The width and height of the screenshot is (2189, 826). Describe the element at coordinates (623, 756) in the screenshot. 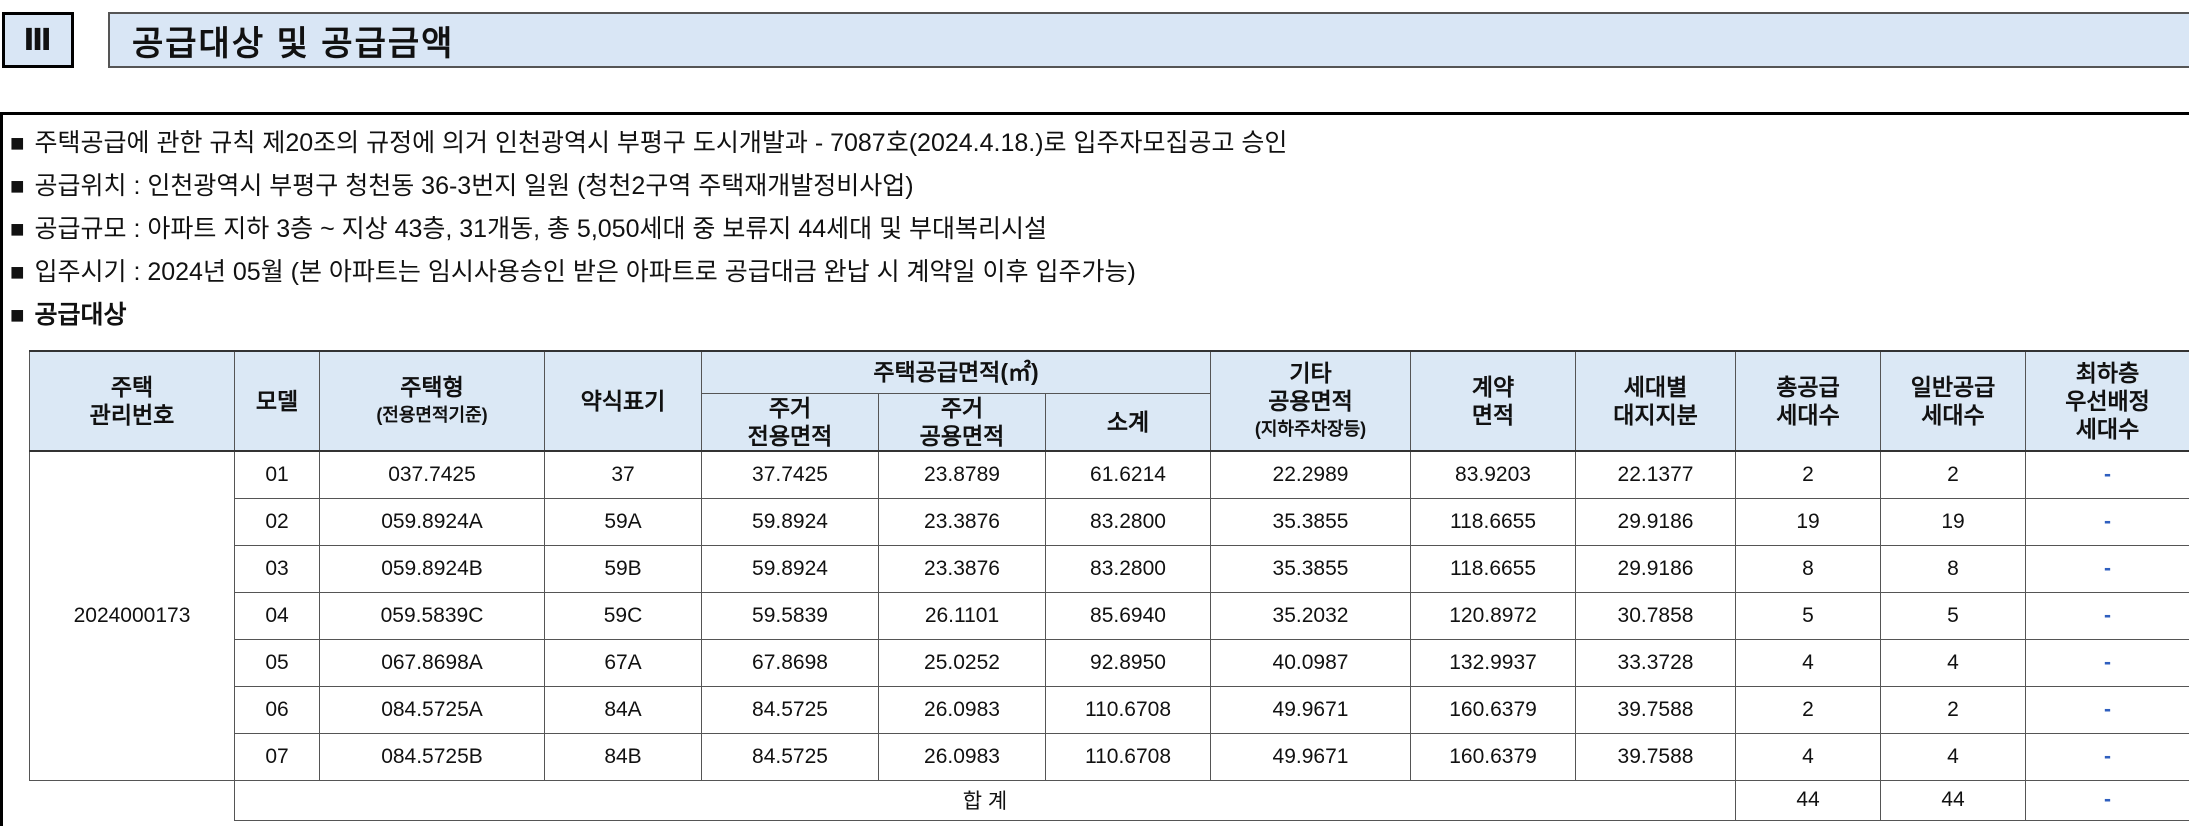

I see `short-cell: 84B` at that location.